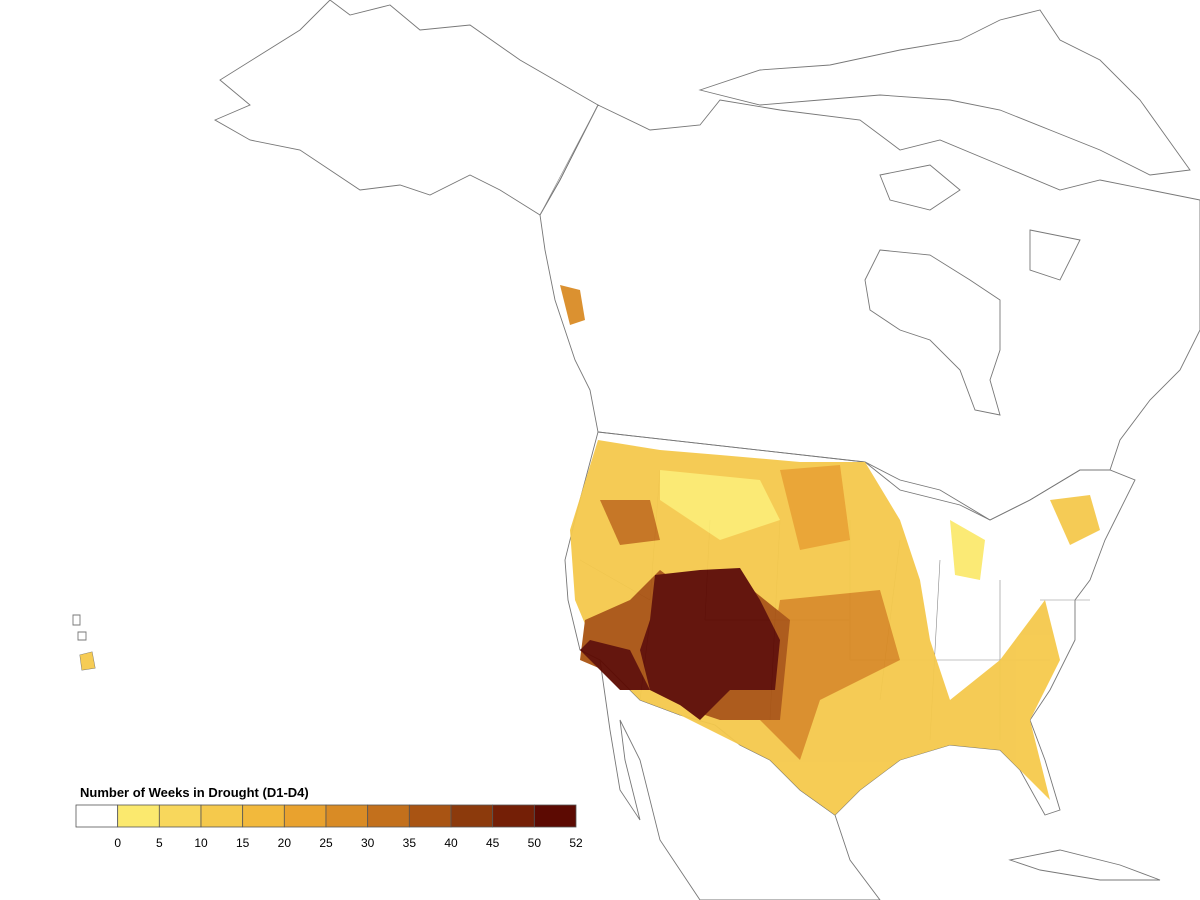  Describe the element at coordinates (117, 843) in the screenshot. I see `legend-tick-label: 0` at that location.